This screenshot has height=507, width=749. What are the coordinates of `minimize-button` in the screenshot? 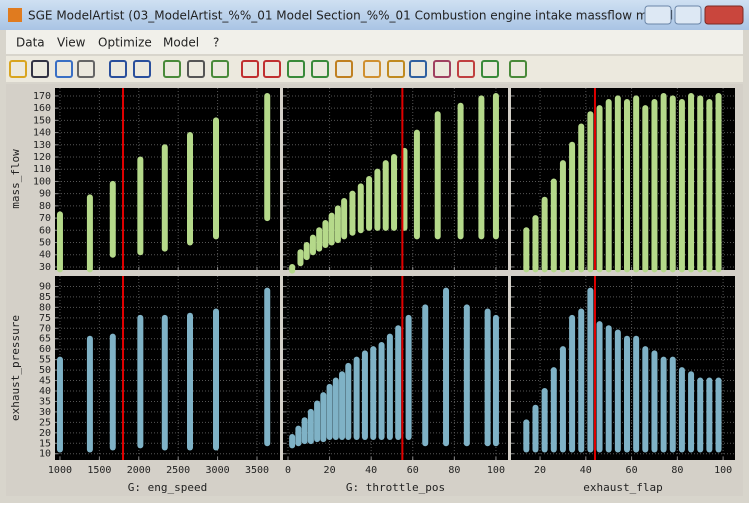 It's located at (658, 15).